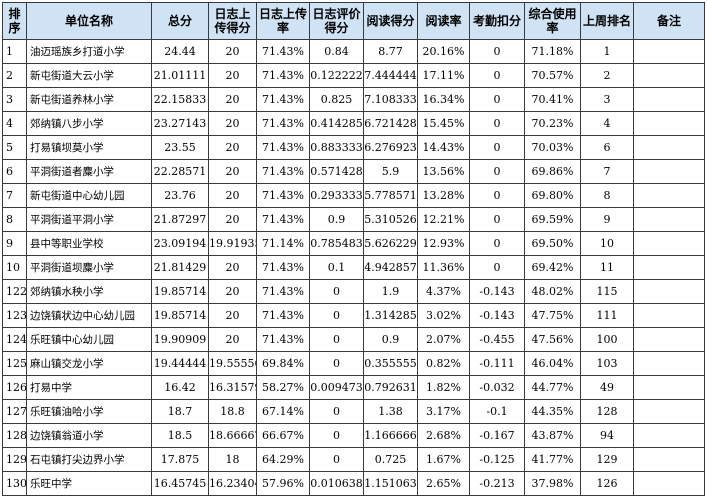 The height and width of the screenshot is (498, 707). What do you see at coordinates (497, 483) in the screenshot?
I see `attendance-deduction-cell: -0.213` at bounding box center [497, 483].